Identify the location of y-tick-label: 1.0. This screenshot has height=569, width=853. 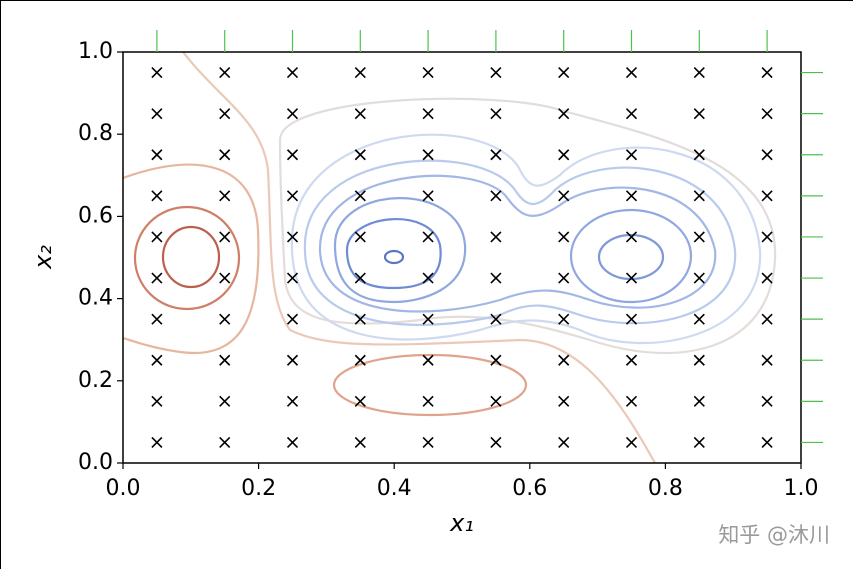
(95, 51).